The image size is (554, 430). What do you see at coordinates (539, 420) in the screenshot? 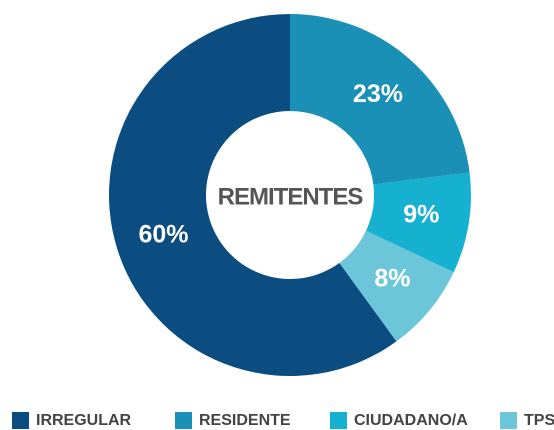
I see `legend-label: TPS` at bounding box center [539, 420].